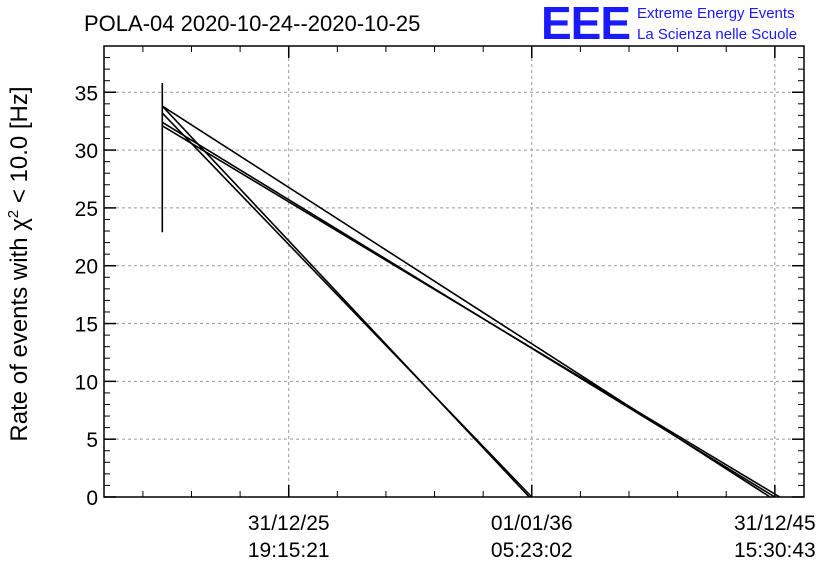  What do you see at coordinates (585, 24) in the screenshot?
I see `logo-mark: EEE` at bounding box center [585, 24].